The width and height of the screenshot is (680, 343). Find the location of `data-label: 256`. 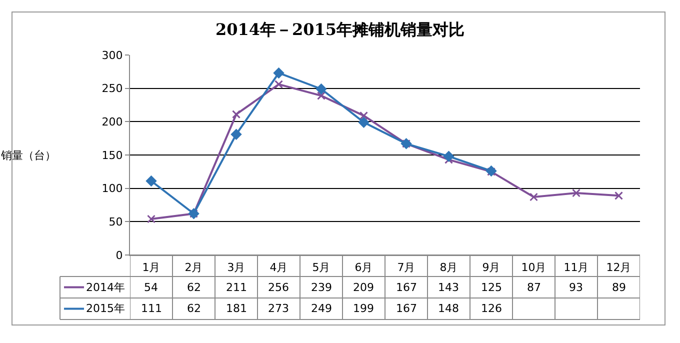

data-label: 256 is located at coordinates (278, 287).